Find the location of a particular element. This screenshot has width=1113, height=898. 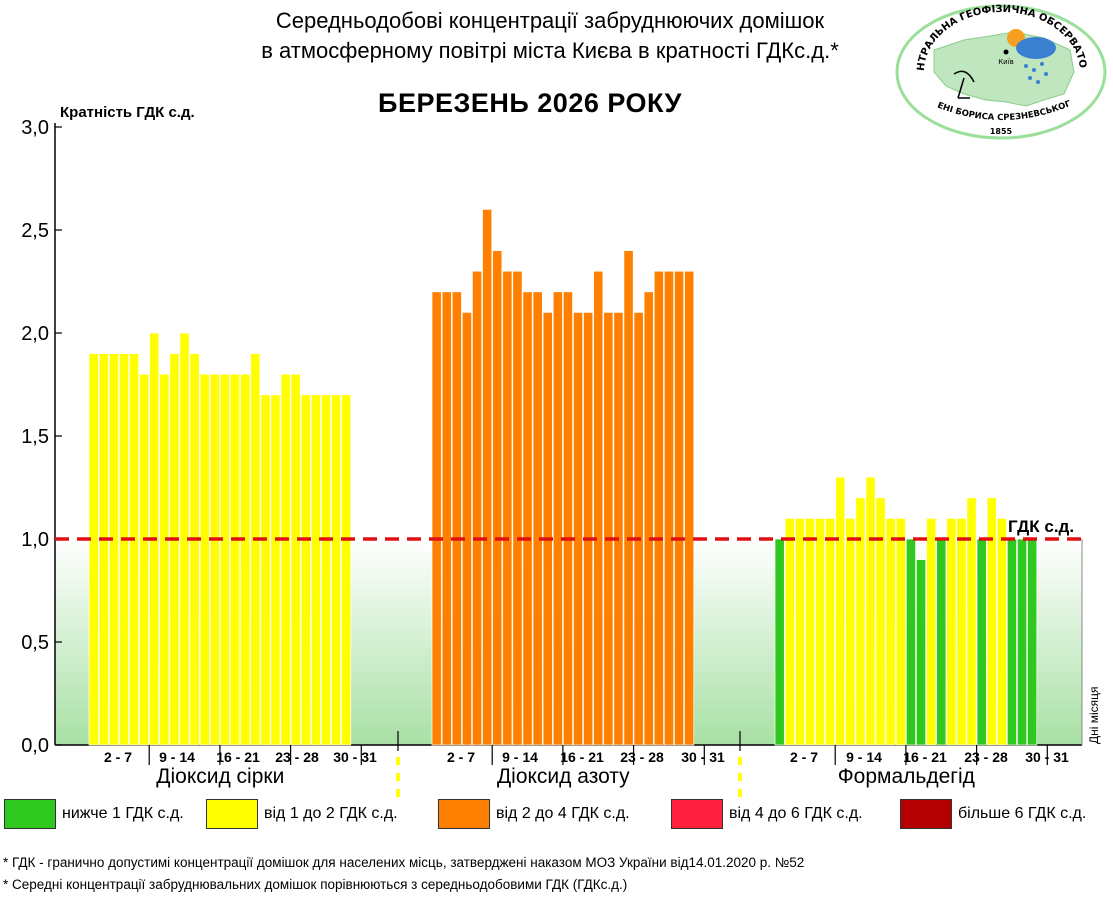

legend-item: від 4 до 6 ГДК с.д. is located at coordinates (767, 814).